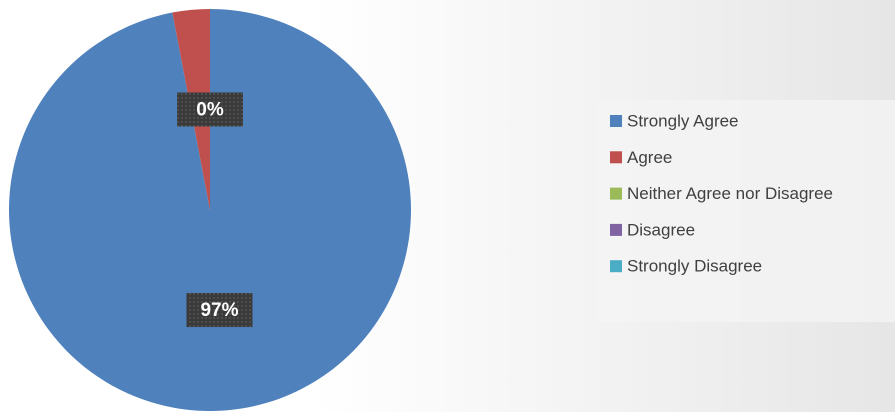  Describe the element at coordinates (683, 120) in the screenshot. I see `legend-label: Strongly Agree` at that location.